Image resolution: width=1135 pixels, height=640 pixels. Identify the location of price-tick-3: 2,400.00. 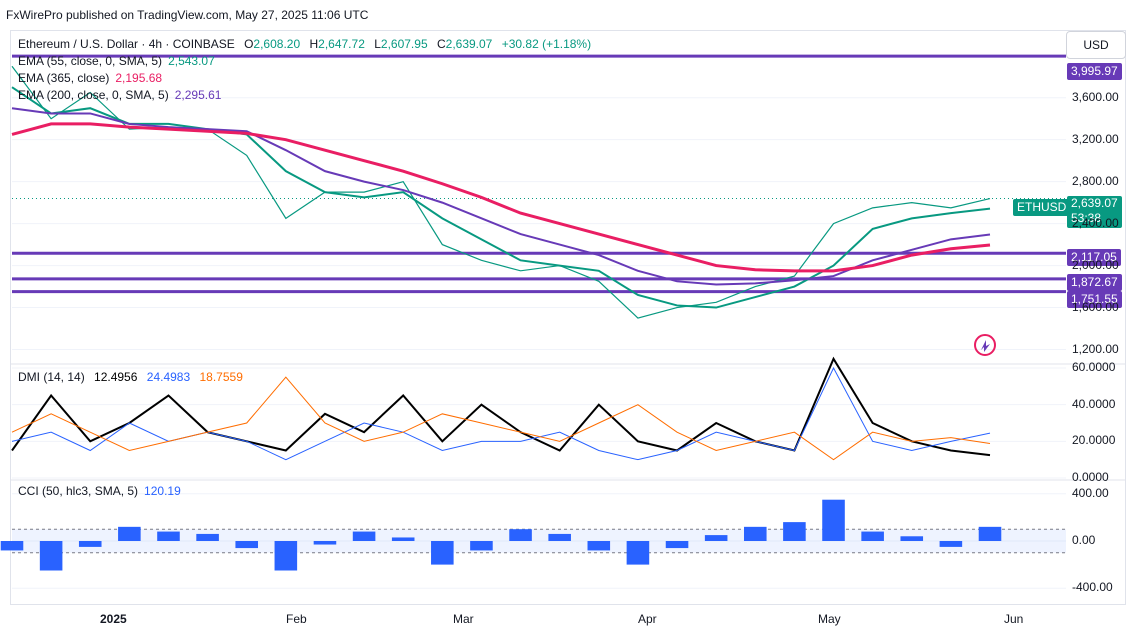
(1095, 222).